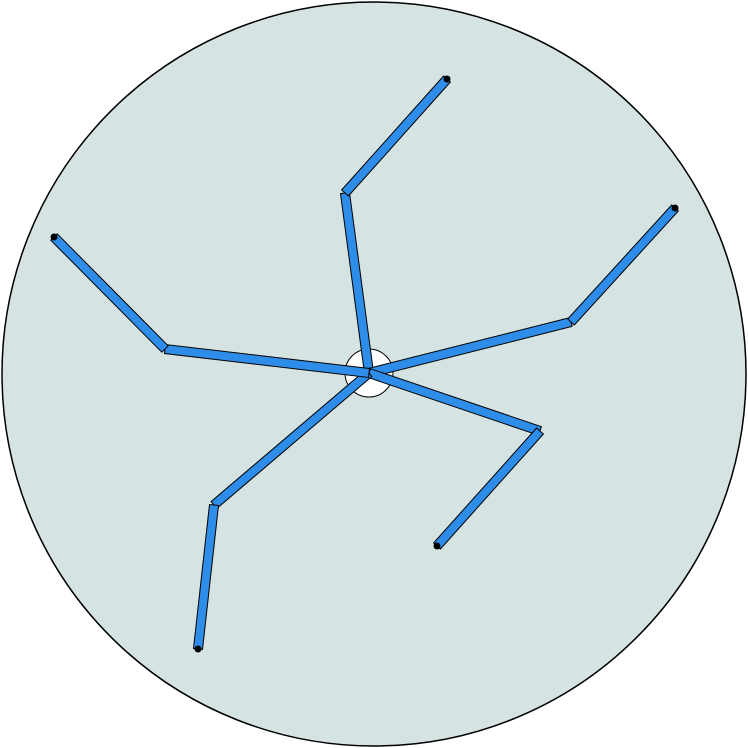 The width and height of the screenshot is (748, 748). Describe the element at coordinates (396, 136) in the screenshot. I see `limb-upper-center-segment` at that location.